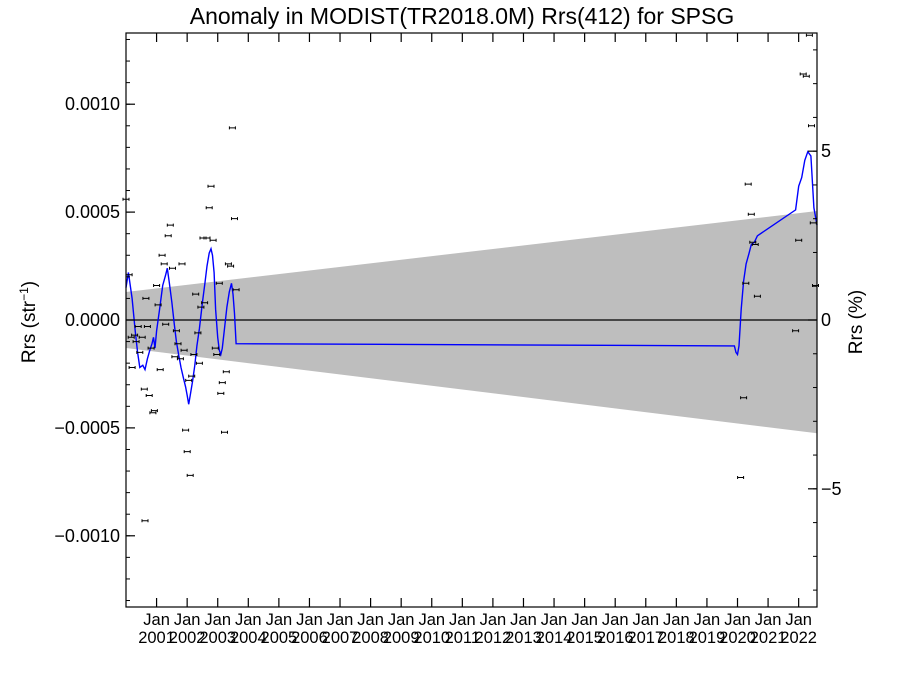  I want to click on y-left-tick-label: −0.0010, so click(87, 536).